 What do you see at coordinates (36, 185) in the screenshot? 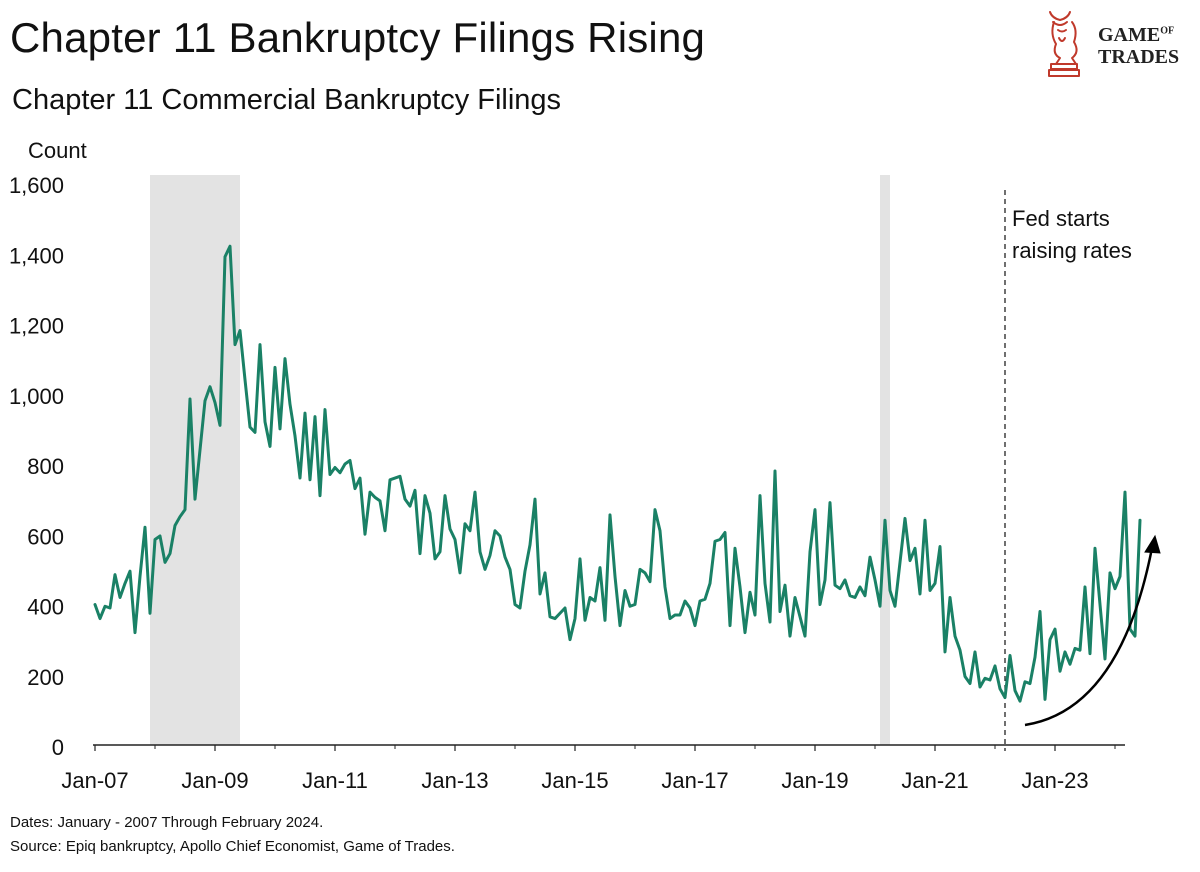
I see `y-tick-label: 1,600` at bounding box center [36, 185].